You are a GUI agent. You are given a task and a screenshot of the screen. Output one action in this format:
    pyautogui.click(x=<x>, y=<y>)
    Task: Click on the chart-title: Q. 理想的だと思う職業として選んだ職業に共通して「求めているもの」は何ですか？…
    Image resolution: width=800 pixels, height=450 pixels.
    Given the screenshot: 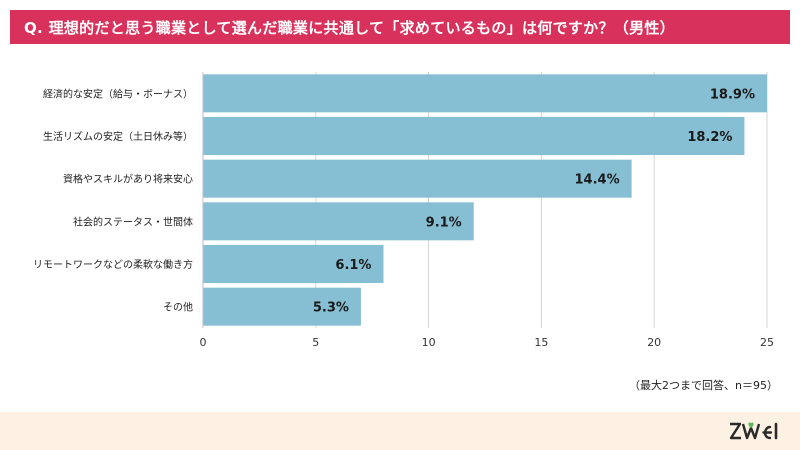 What is the action you would take?
    pyautogui.click(x=349, y=27)
    